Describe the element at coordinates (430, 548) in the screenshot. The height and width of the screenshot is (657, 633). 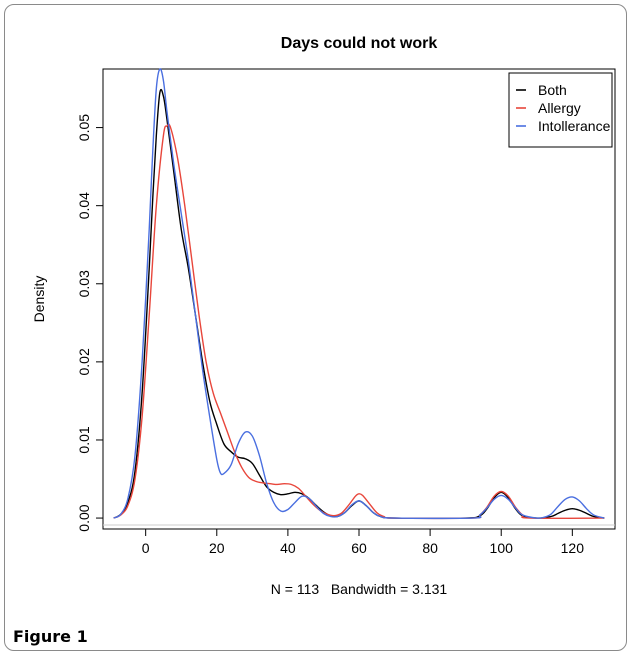
I see `x-tick-label: 80` at that location.